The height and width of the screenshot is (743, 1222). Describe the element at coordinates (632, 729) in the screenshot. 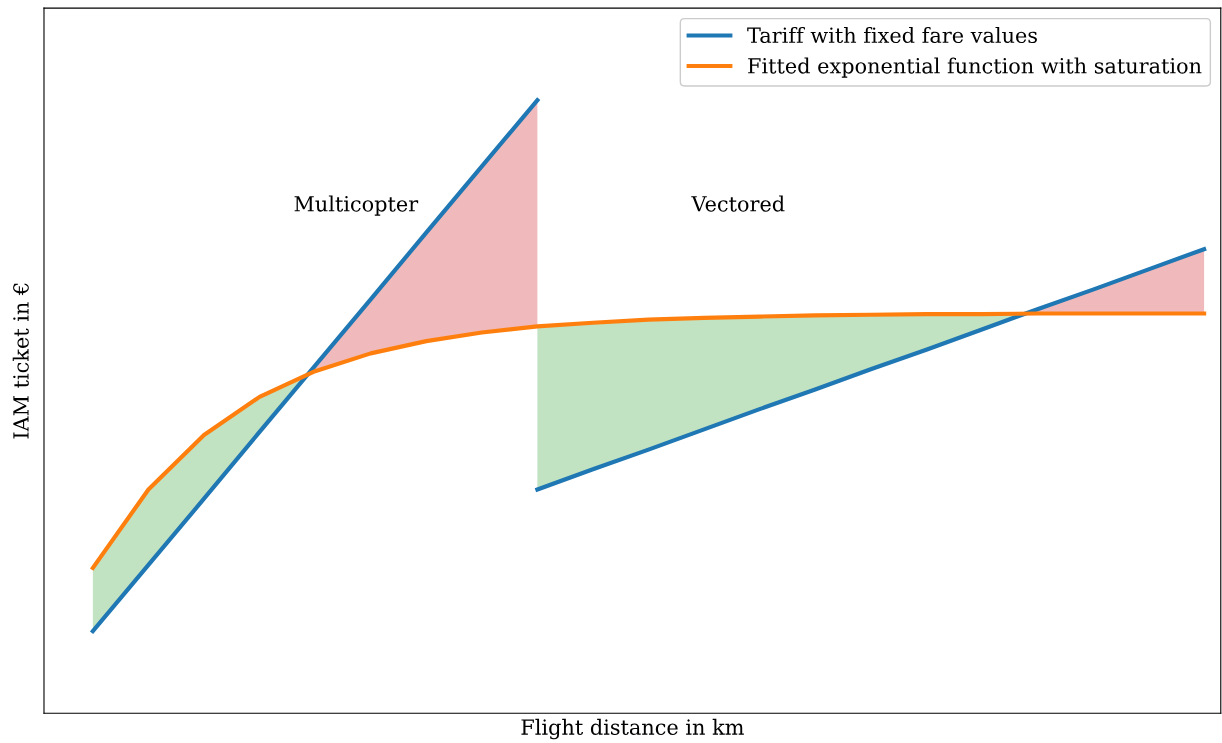

I see `x-axis-title: Flight distance in km` at that location.